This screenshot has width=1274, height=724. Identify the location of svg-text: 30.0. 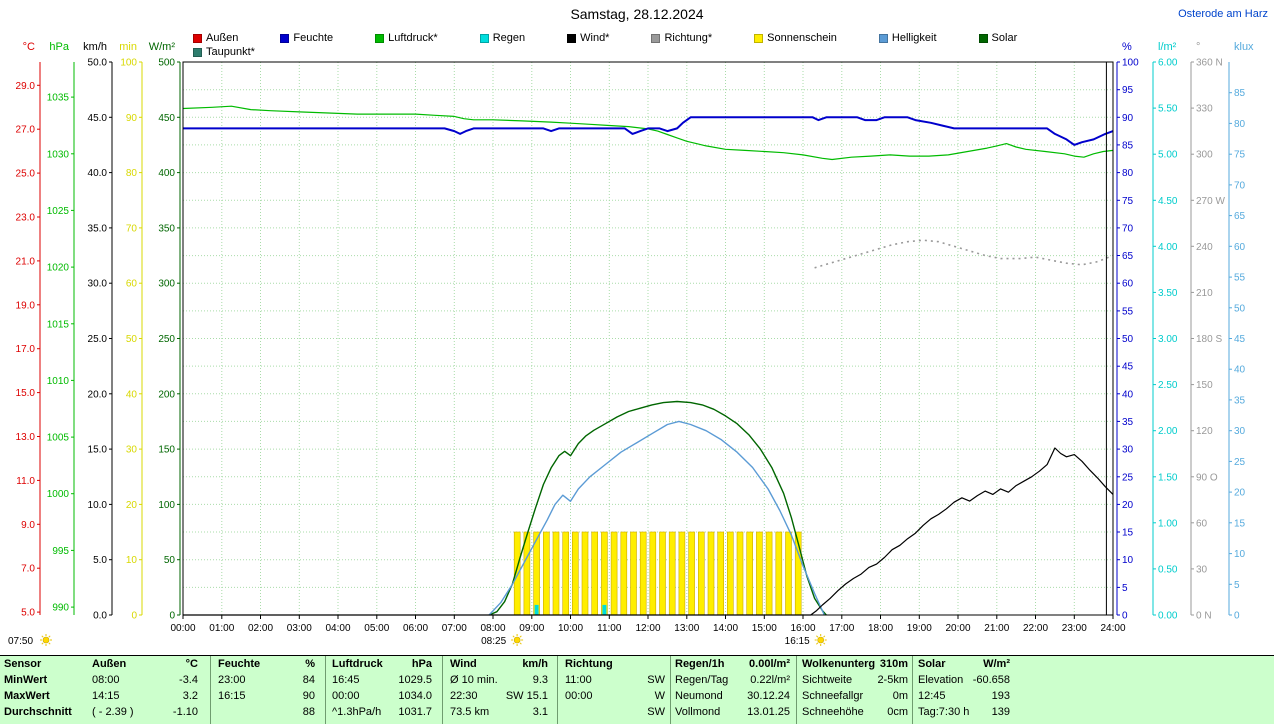
(98, 284).